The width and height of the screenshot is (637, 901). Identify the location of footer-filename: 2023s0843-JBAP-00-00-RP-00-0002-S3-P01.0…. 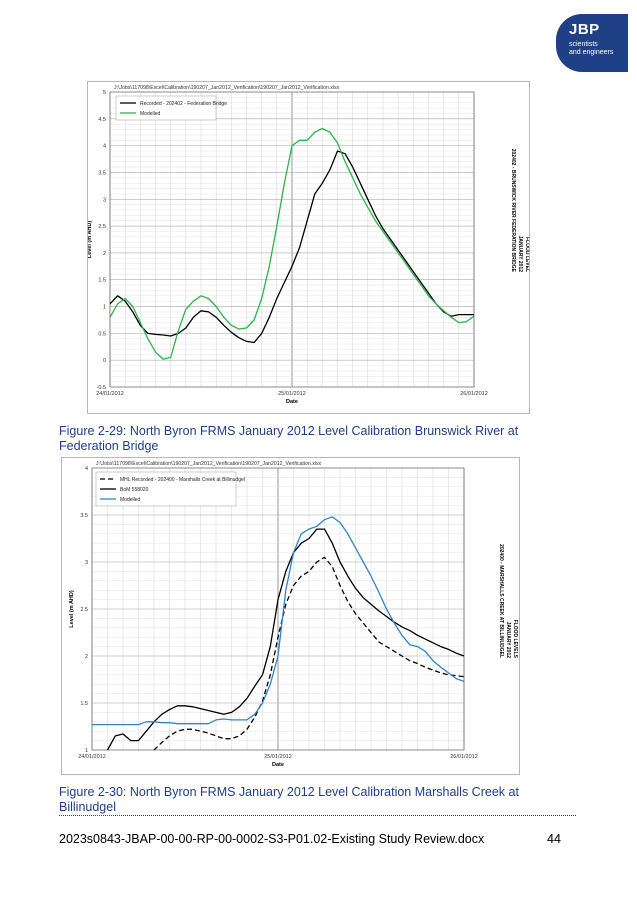
(272, 839).